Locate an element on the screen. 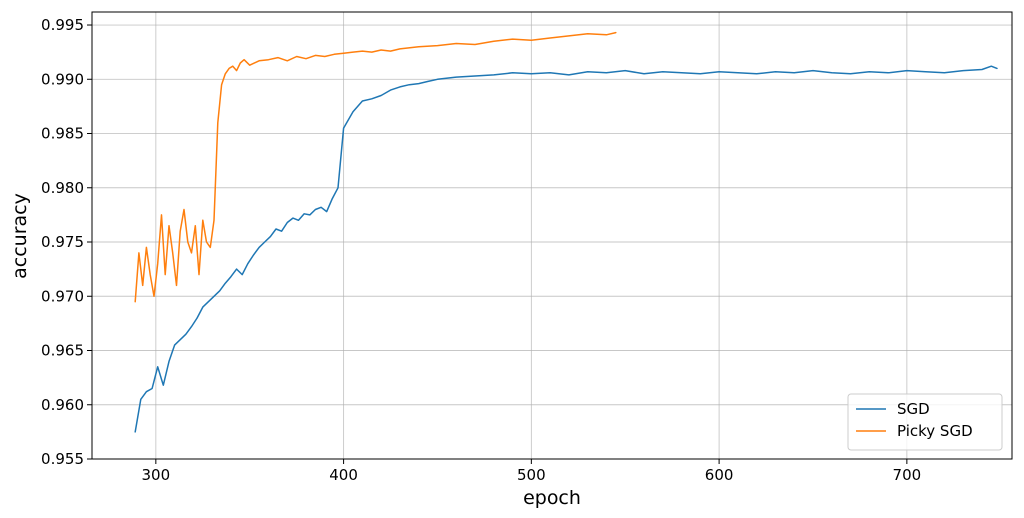 This screenshot has width=1024, height=518. y-tick: 0.985 is located at coordinates (66, 134).